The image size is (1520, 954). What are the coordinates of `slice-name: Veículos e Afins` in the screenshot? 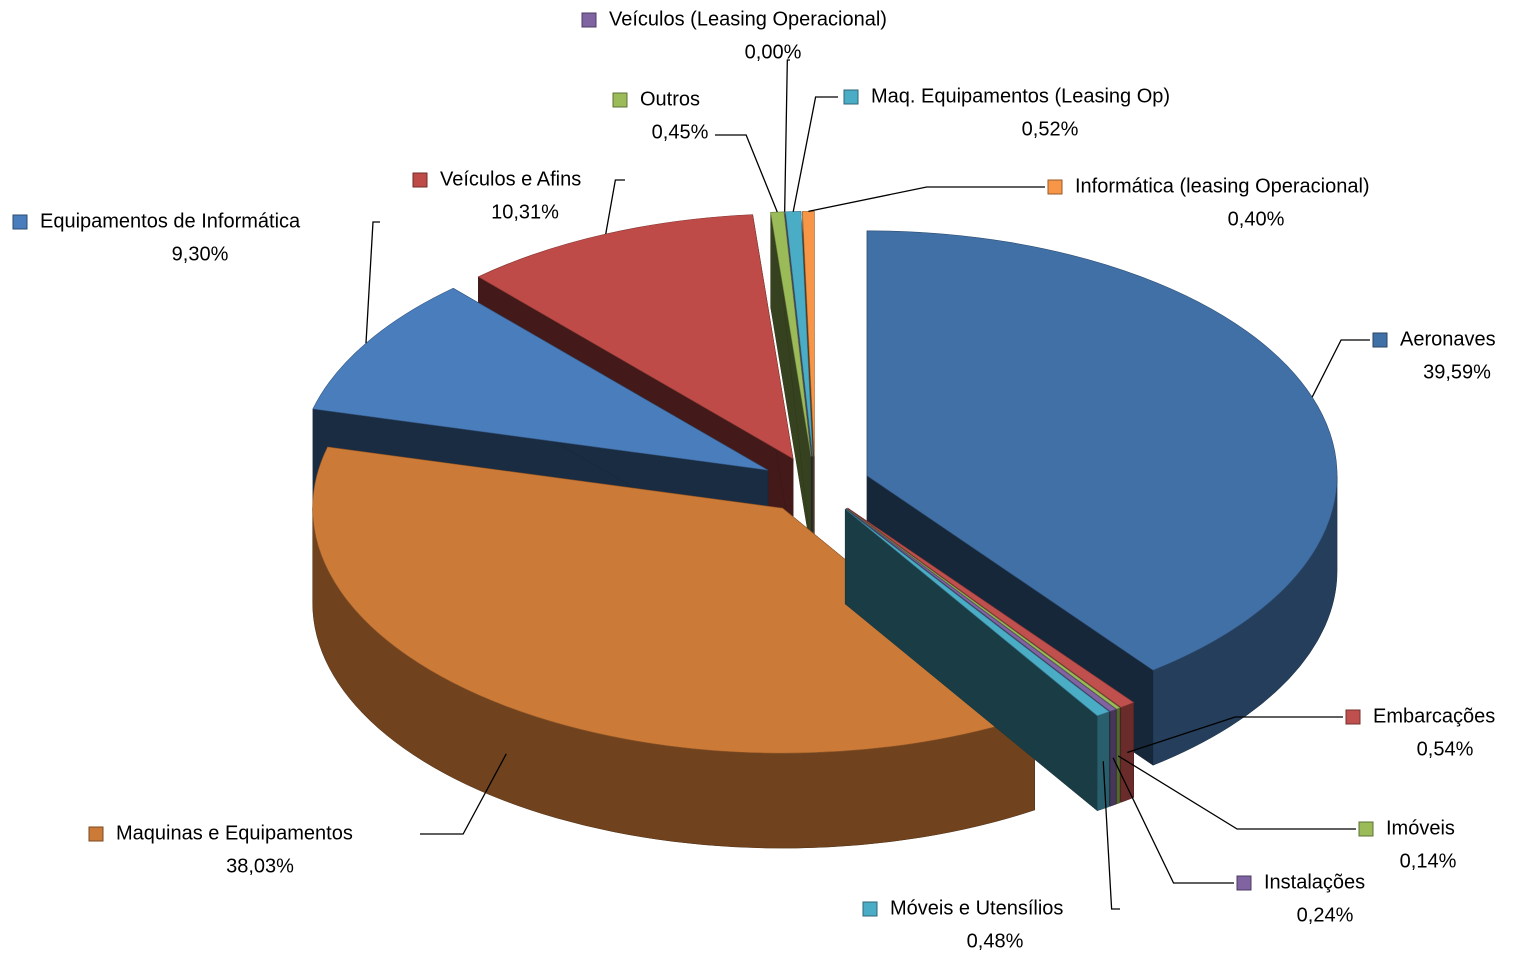 It's located at (510, 179).